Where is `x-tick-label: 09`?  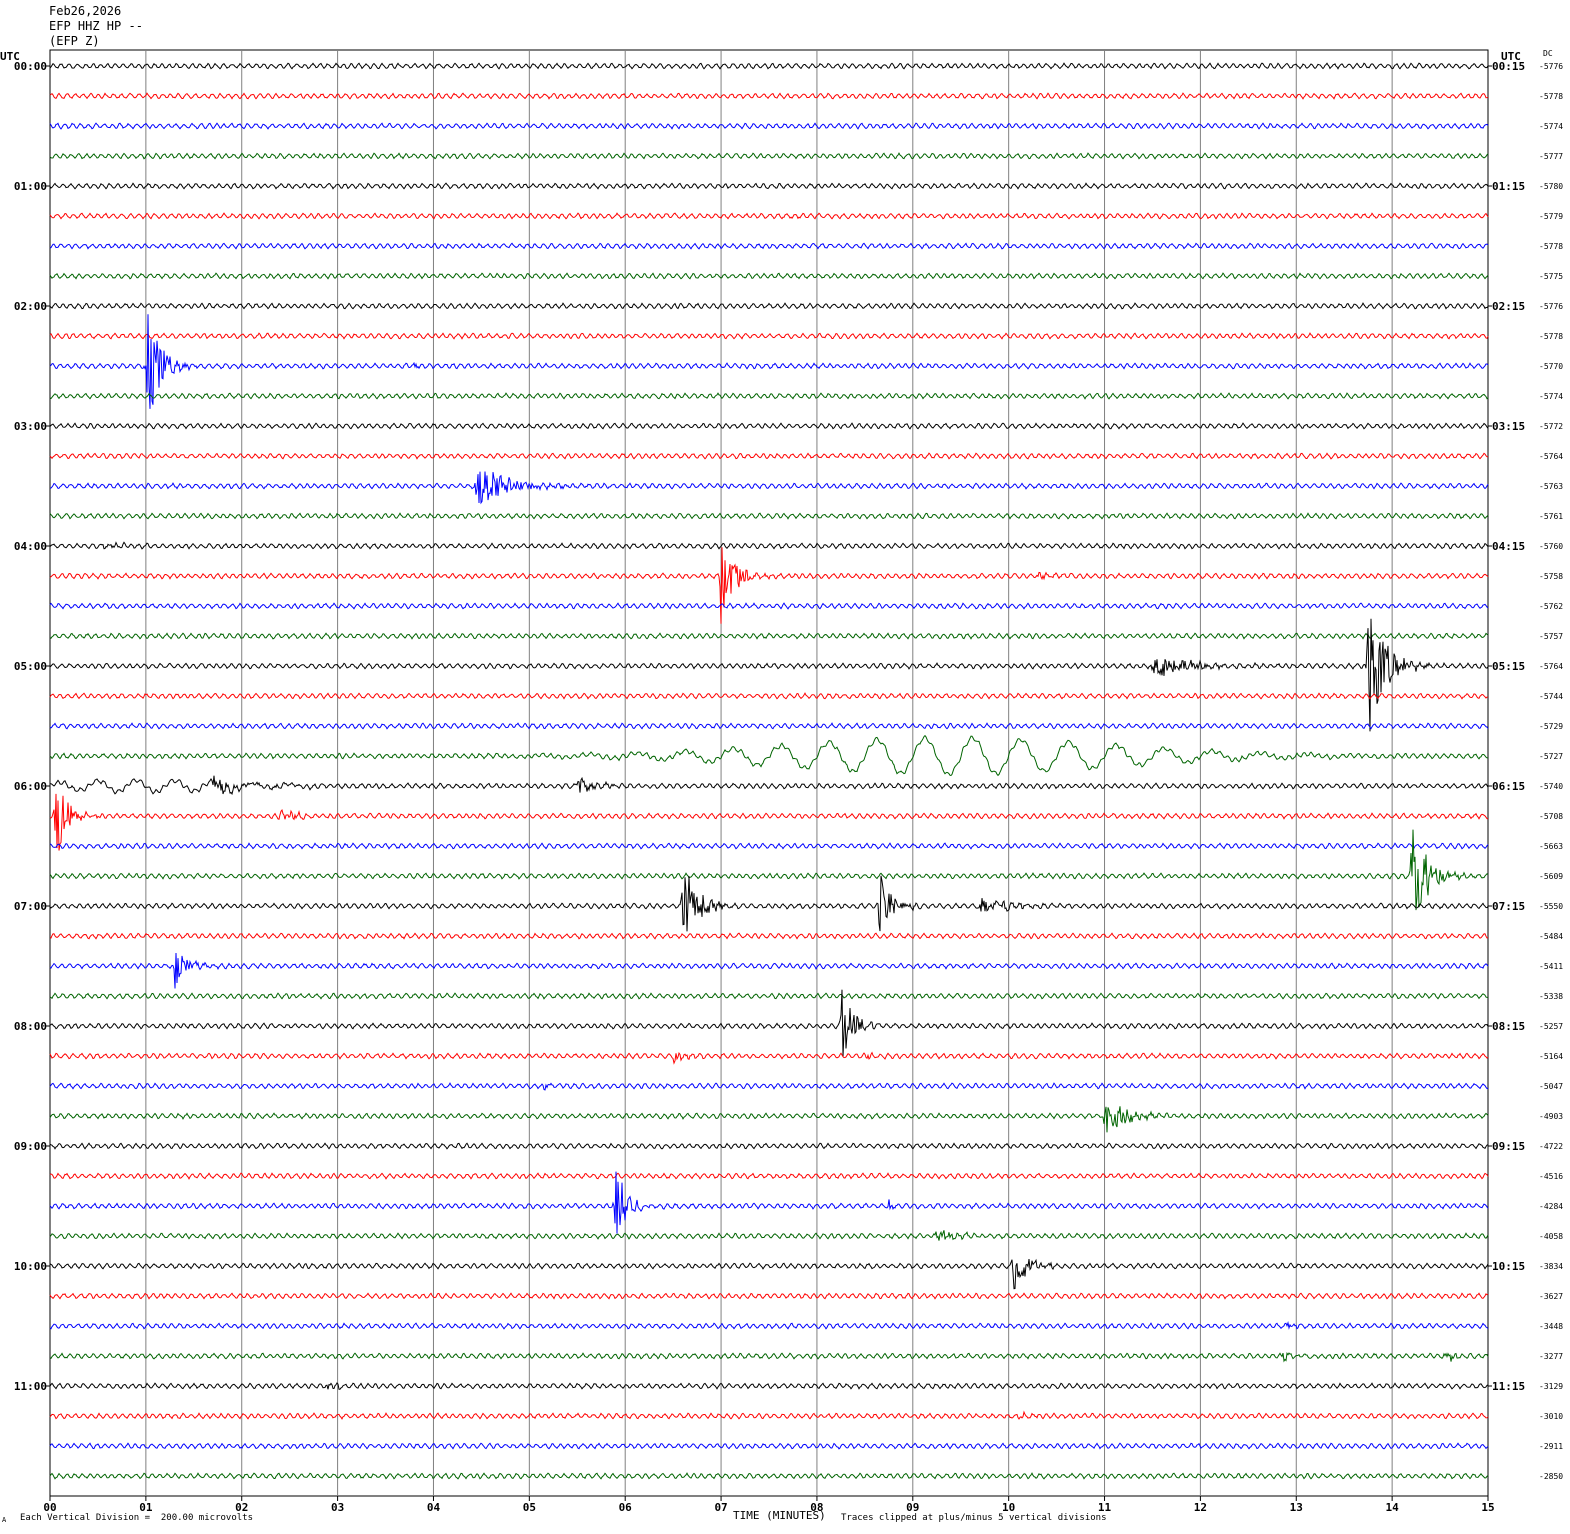
x-tick-label: 09 is located at coordinates (912, 1507).